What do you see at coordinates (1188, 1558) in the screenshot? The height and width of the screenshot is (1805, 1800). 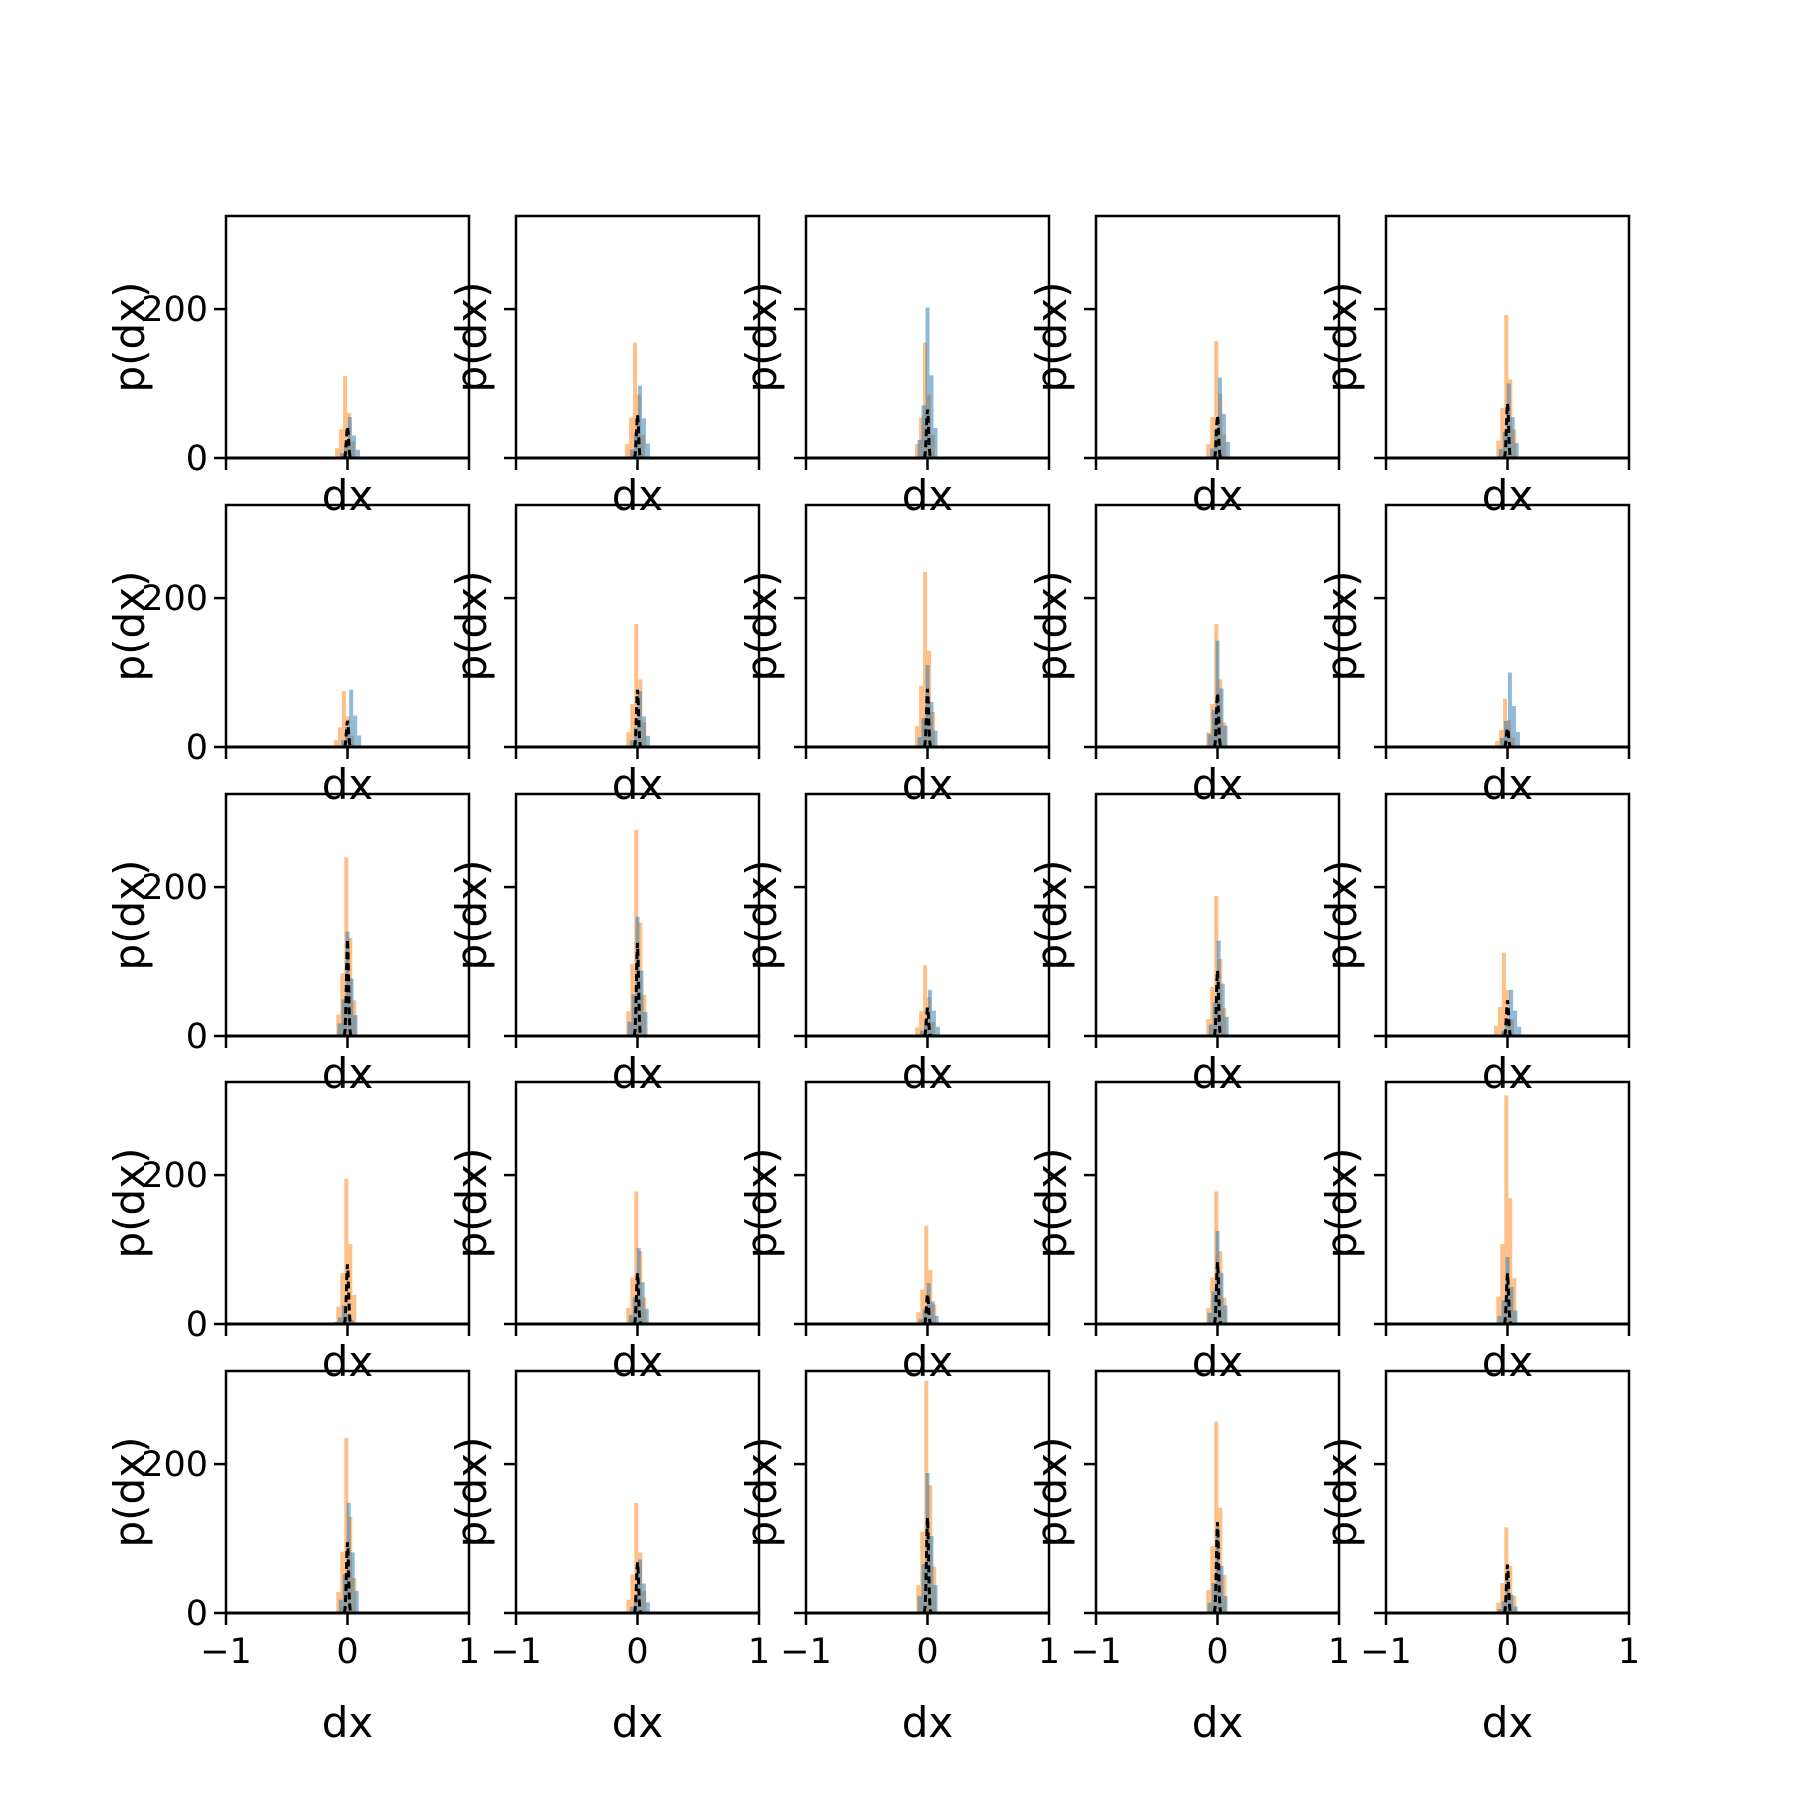 I see `subplot-4-3: −1 0 1 dx p(dx)` at bounding box center [1188, 1558].